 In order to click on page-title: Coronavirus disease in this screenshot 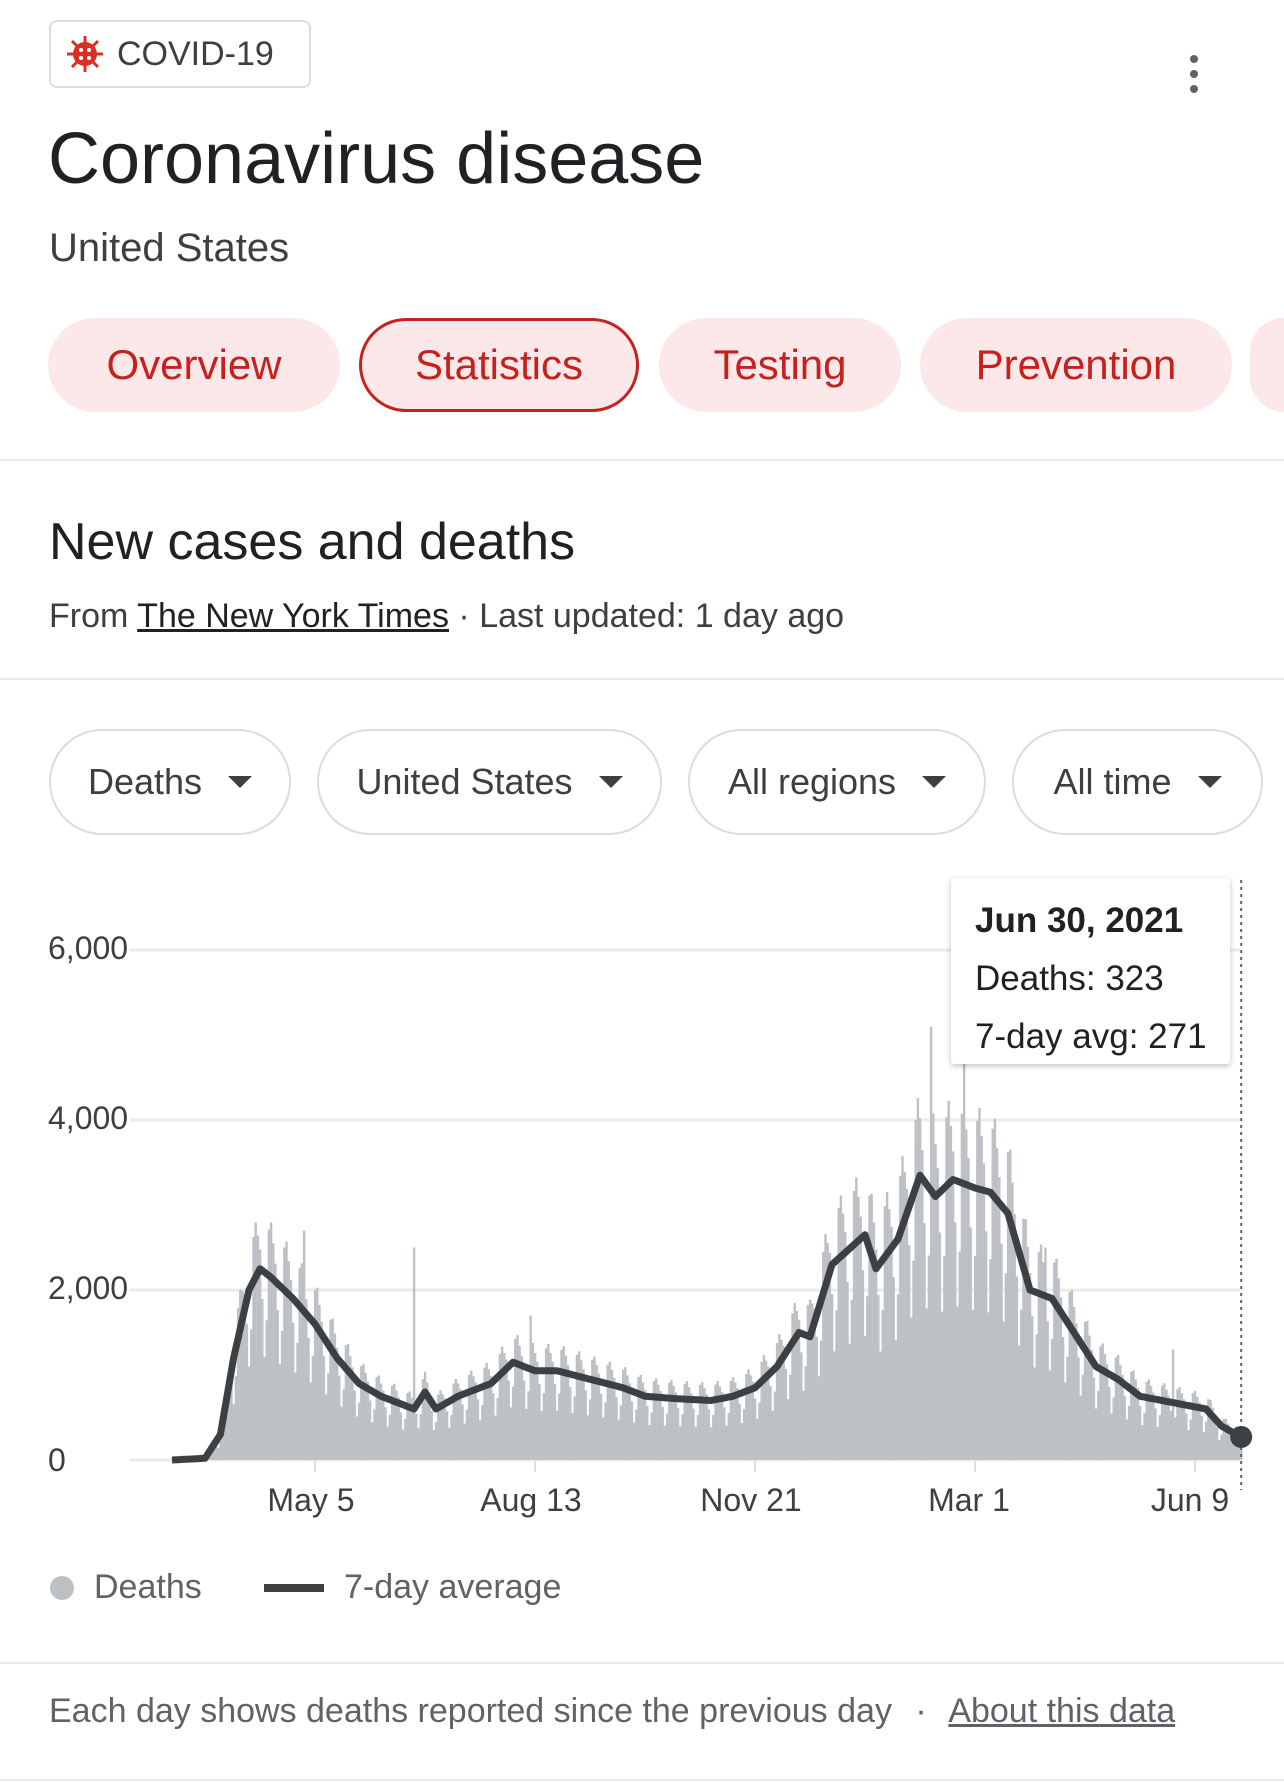, I will do `click(376, 159)`.